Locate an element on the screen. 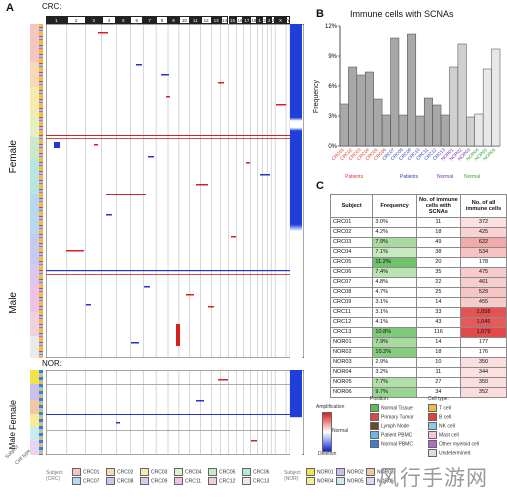  legend-label: NOR01 is located at coordinates (325, 472).